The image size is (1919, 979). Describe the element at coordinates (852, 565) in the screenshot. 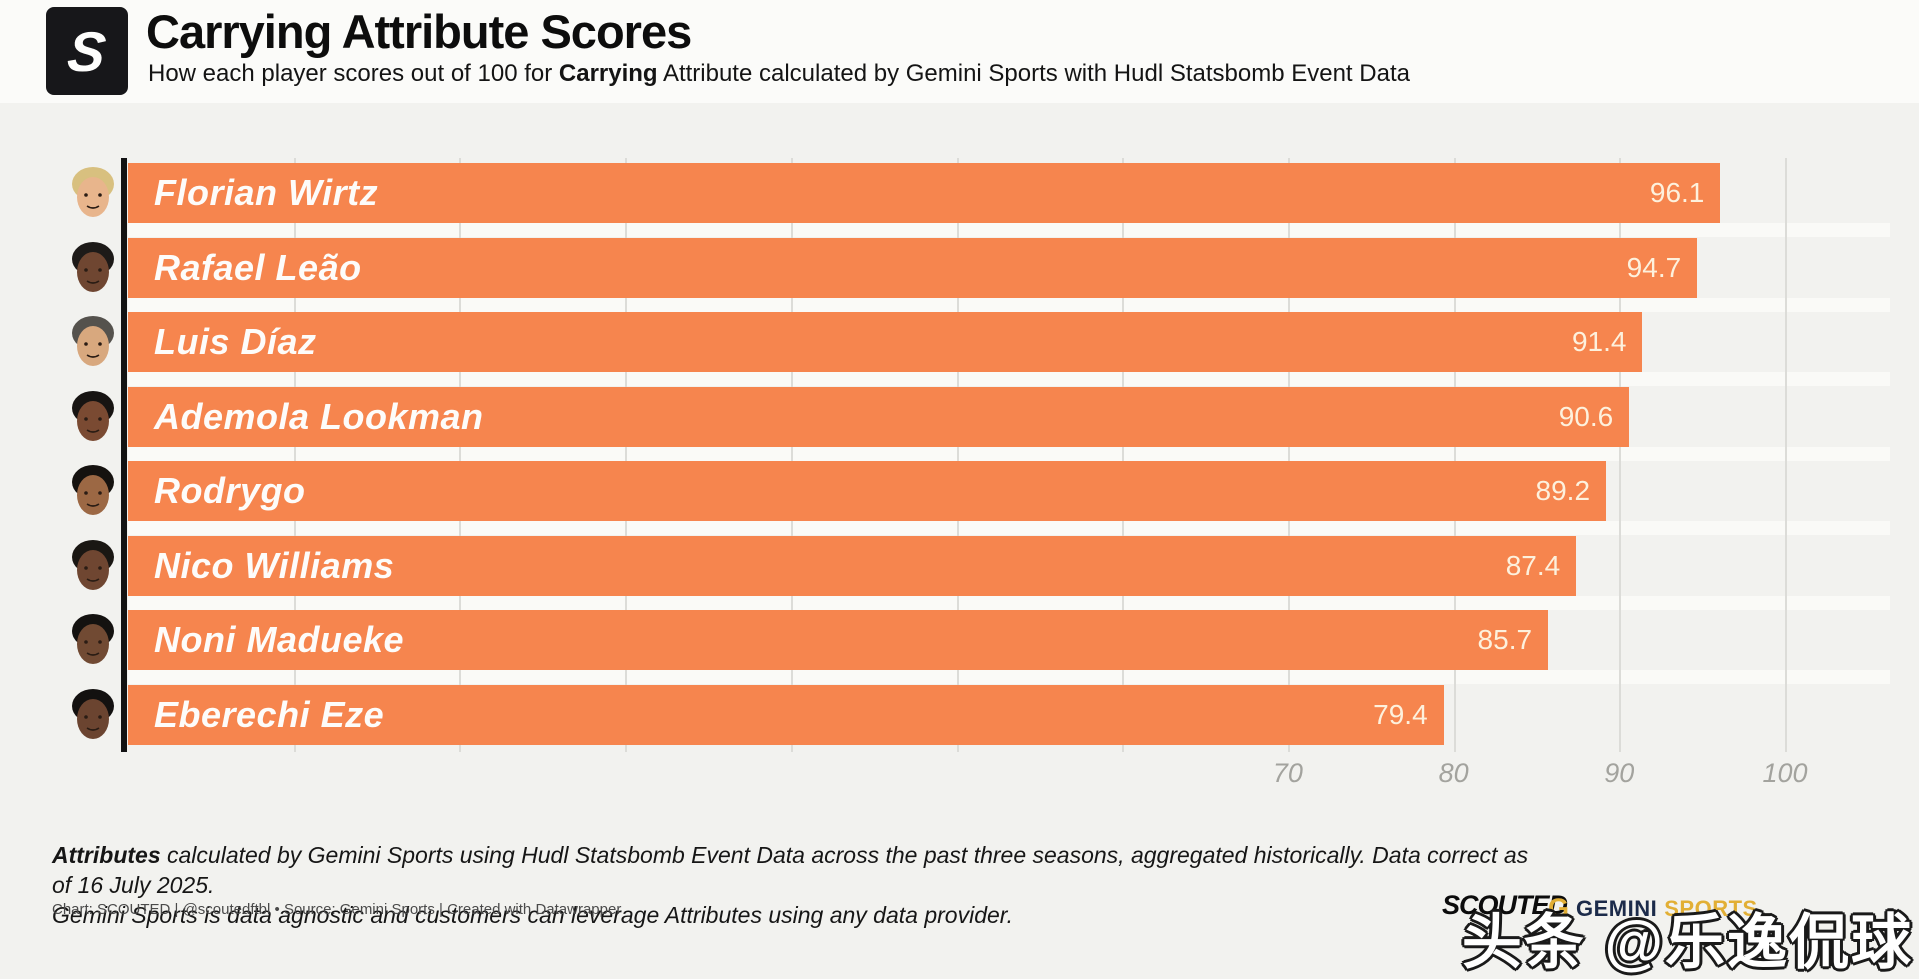

I see `score-bar: Nico Williams 87.4` at that location.